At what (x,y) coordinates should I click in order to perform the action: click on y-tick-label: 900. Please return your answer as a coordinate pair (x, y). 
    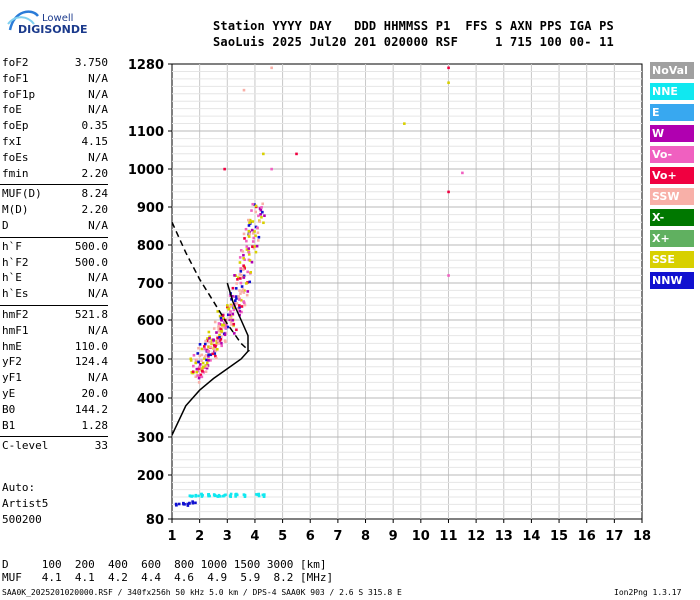
    Looking at the image, I should click on (150, 208).